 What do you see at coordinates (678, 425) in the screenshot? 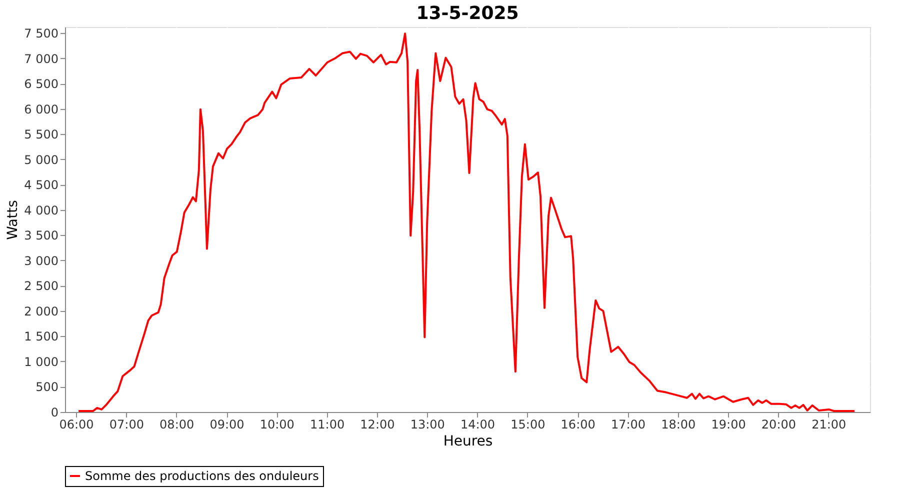
I see `x-tick-label: 18:00` at bounding box center [678, 425].